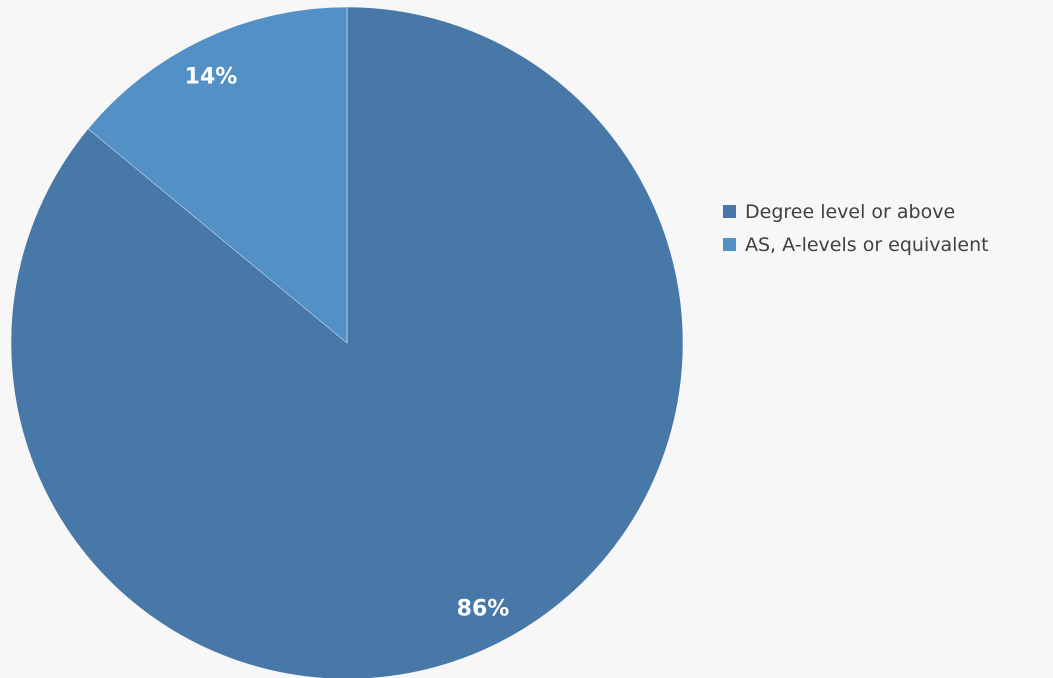 This screenshot has height=678, width=1053. What do you see at coordinates (483, 609) in the screenshot?
I see `pie-label-degree: 86%` at bounding box center [483, 609].